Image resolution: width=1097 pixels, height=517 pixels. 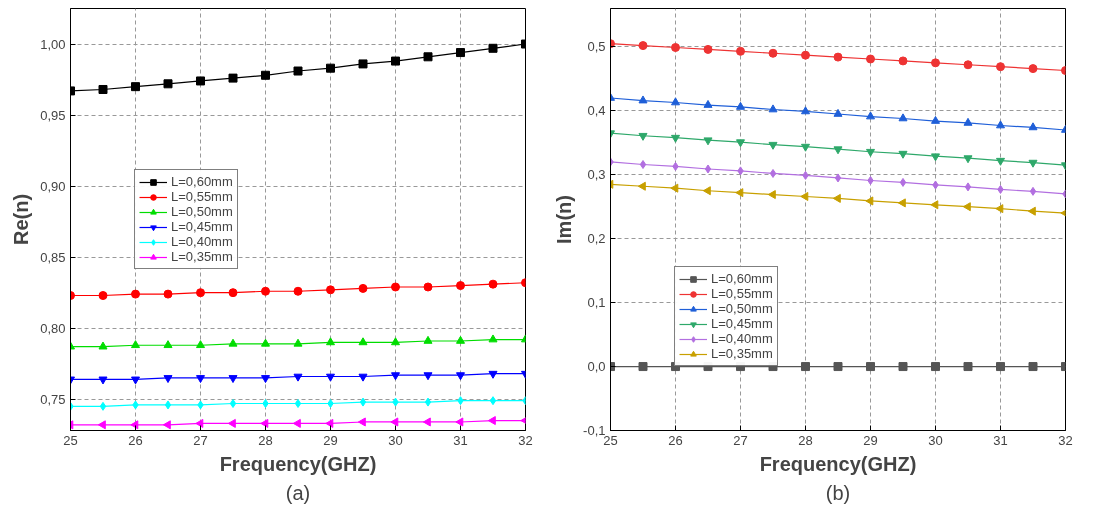 I want to click on y-tick-label: 0,0, so click(x=596, y=367).